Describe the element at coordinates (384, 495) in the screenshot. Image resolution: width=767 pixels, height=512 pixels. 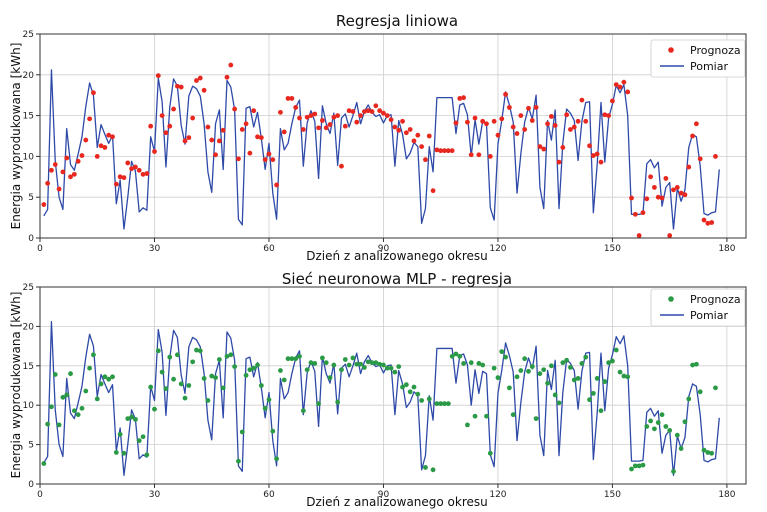
I see `x-tick-label: 90` at that location.